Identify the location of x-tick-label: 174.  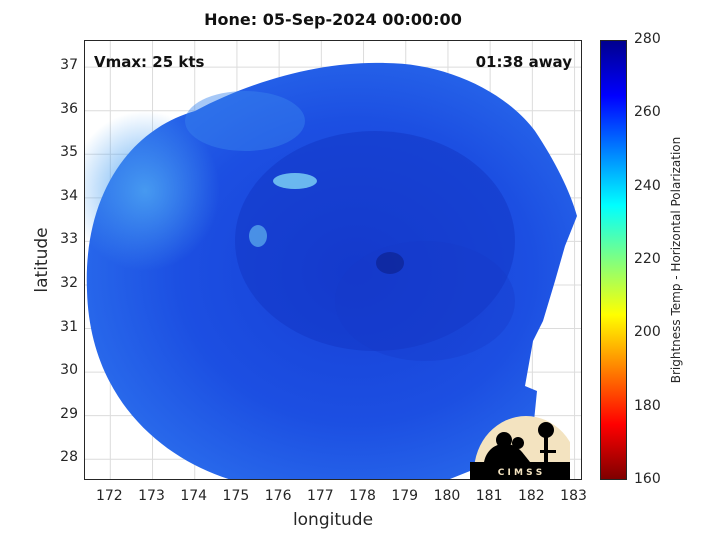
(194, 496).